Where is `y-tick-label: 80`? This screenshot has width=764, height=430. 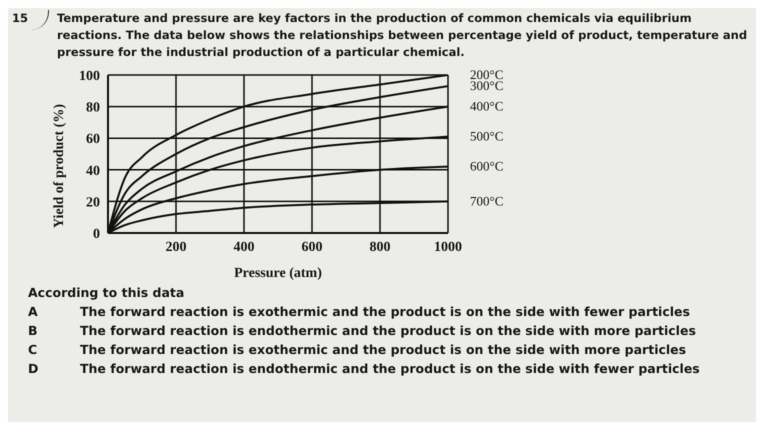
y-tick-label: 80 is located at coordinates (93, 108).